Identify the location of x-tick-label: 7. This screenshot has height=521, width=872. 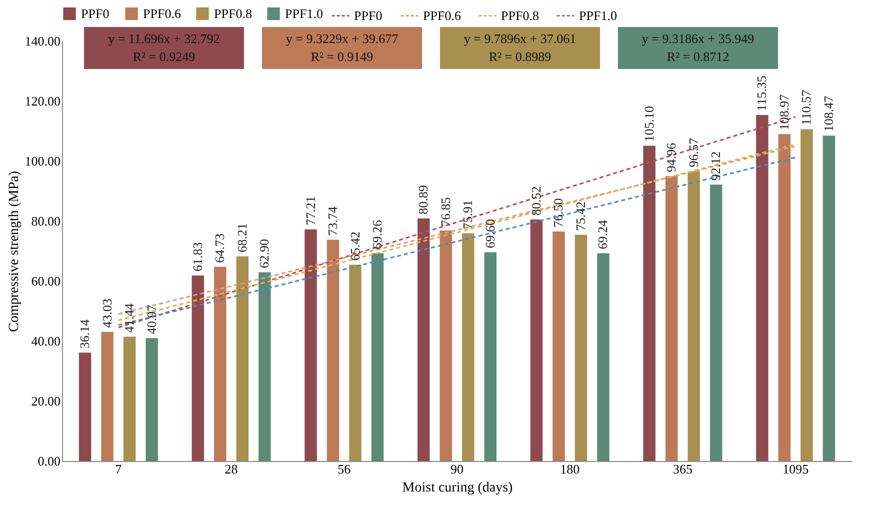
(118, 469).